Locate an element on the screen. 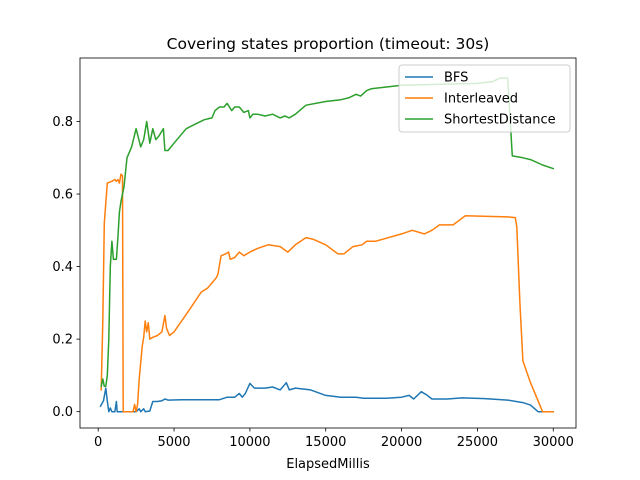 Image resolution: width=640 pixels, height=480 pixels. y-tick-label: 0.2 is located at coordinates (62, 340).